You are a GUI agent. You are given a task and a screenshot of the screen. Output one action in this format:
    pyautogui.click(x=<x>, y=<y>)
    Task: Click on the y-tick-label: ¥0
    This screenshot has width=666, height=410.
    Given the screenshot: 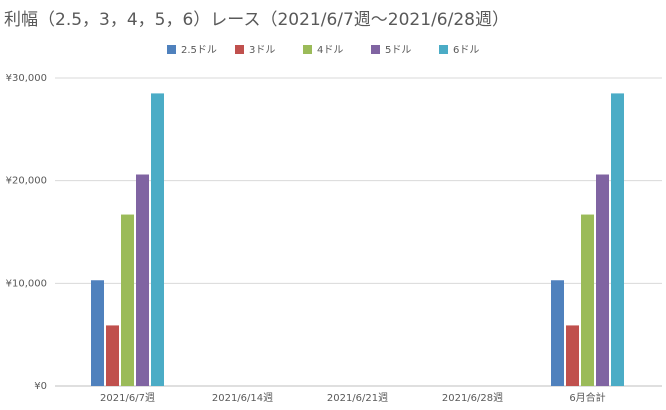 What is the action you would take?
    pyautogui.click(x=40, y=386)
    